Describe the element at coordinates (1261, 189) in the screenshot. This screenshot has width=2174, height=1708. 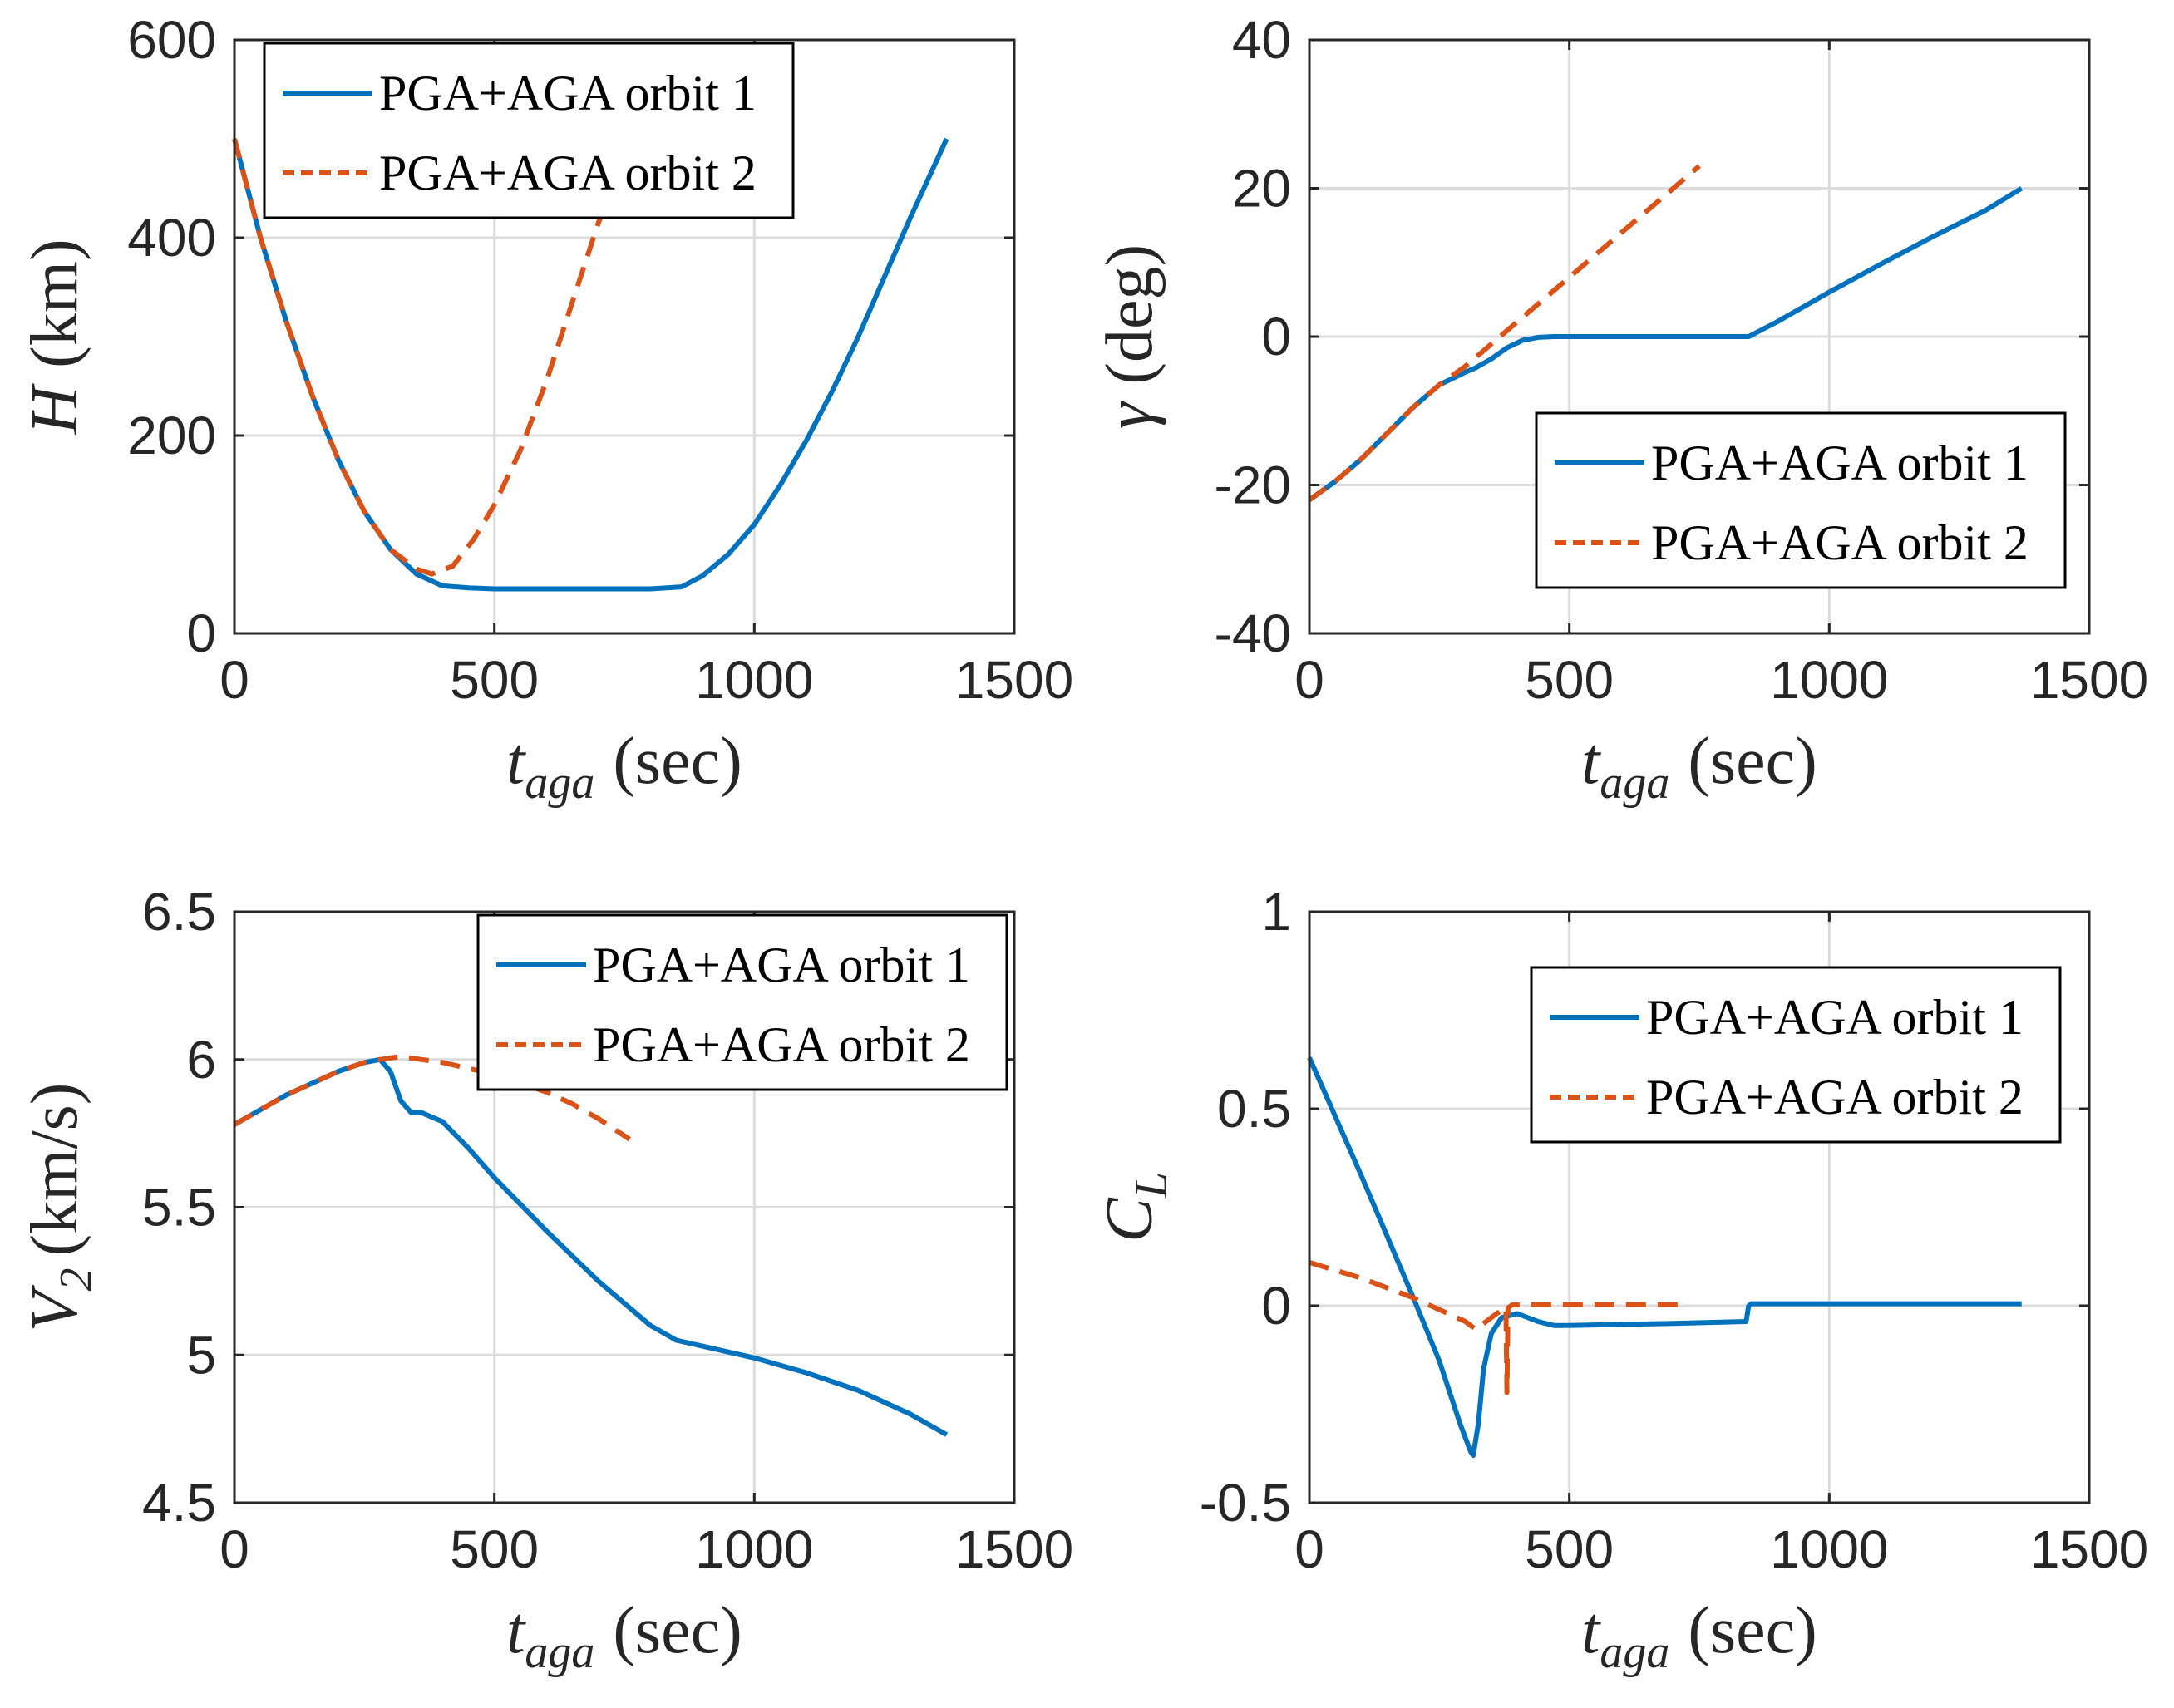
I see `y-tick-label: 20` at that location.